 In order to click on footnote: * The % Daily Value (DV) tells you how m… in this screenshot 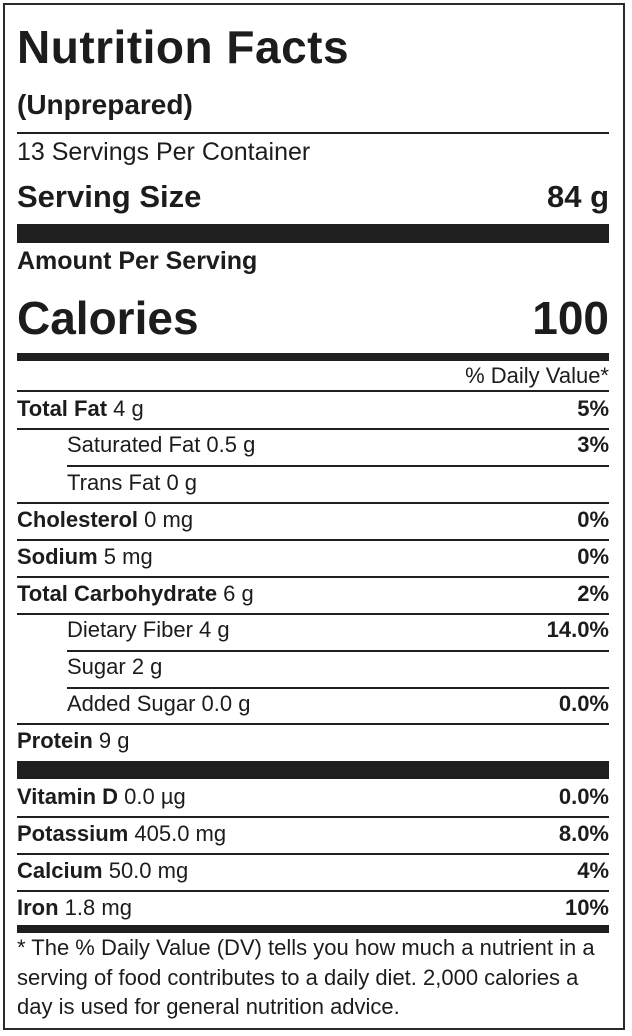, I will do `click(306, 977)`.